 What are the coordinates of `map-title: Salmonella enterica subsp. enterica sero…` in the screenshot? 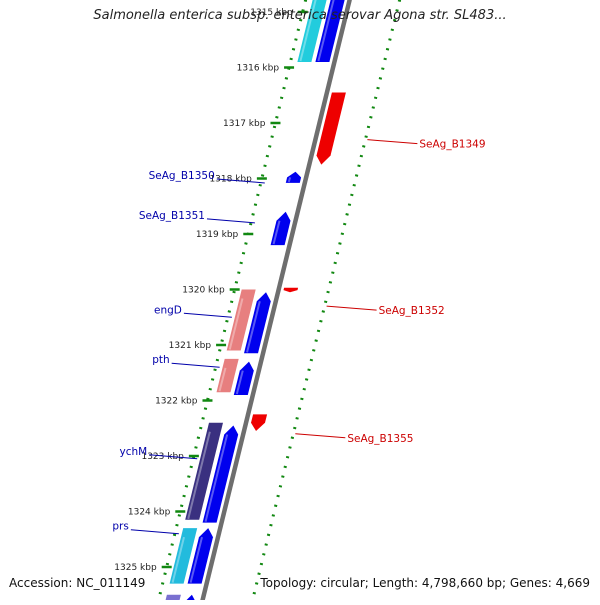 It's located at (300, 15).